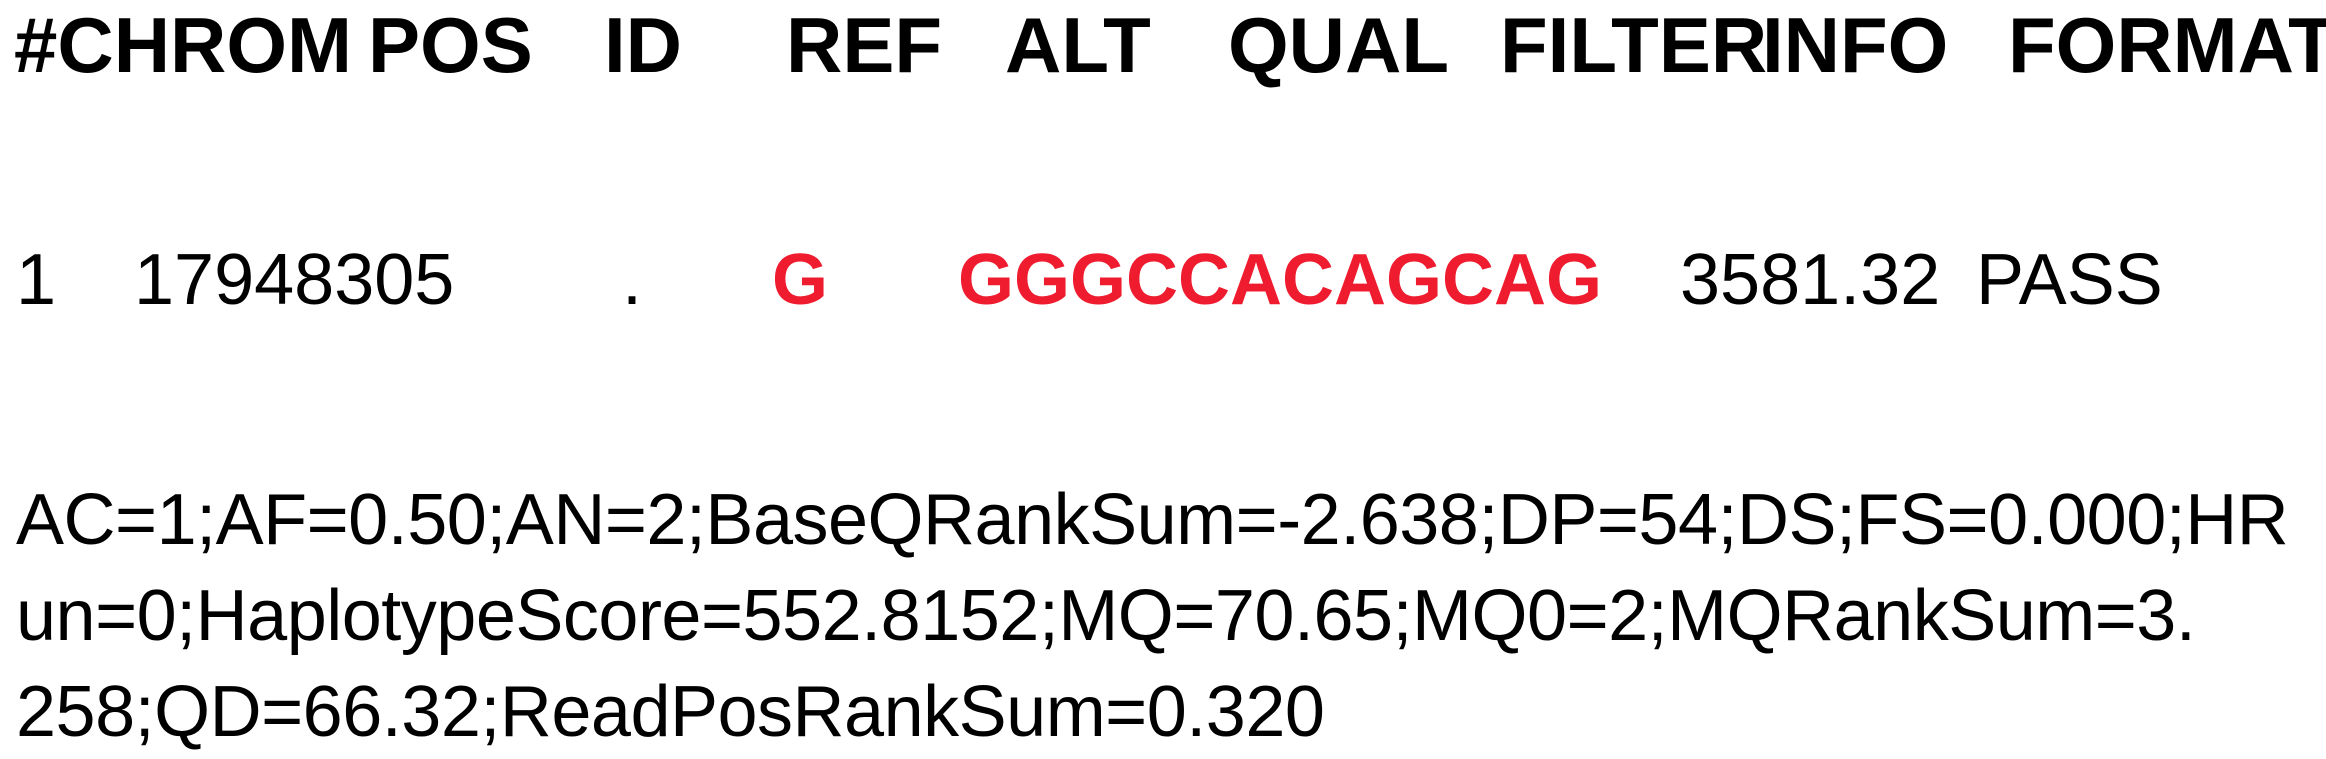 The width and height of the screenshot is (2326, 759). What do you see at coordinates (1634, 45) in the screenshot?
I see `header-filter: FILTER` at bounding box center [1634, 45].